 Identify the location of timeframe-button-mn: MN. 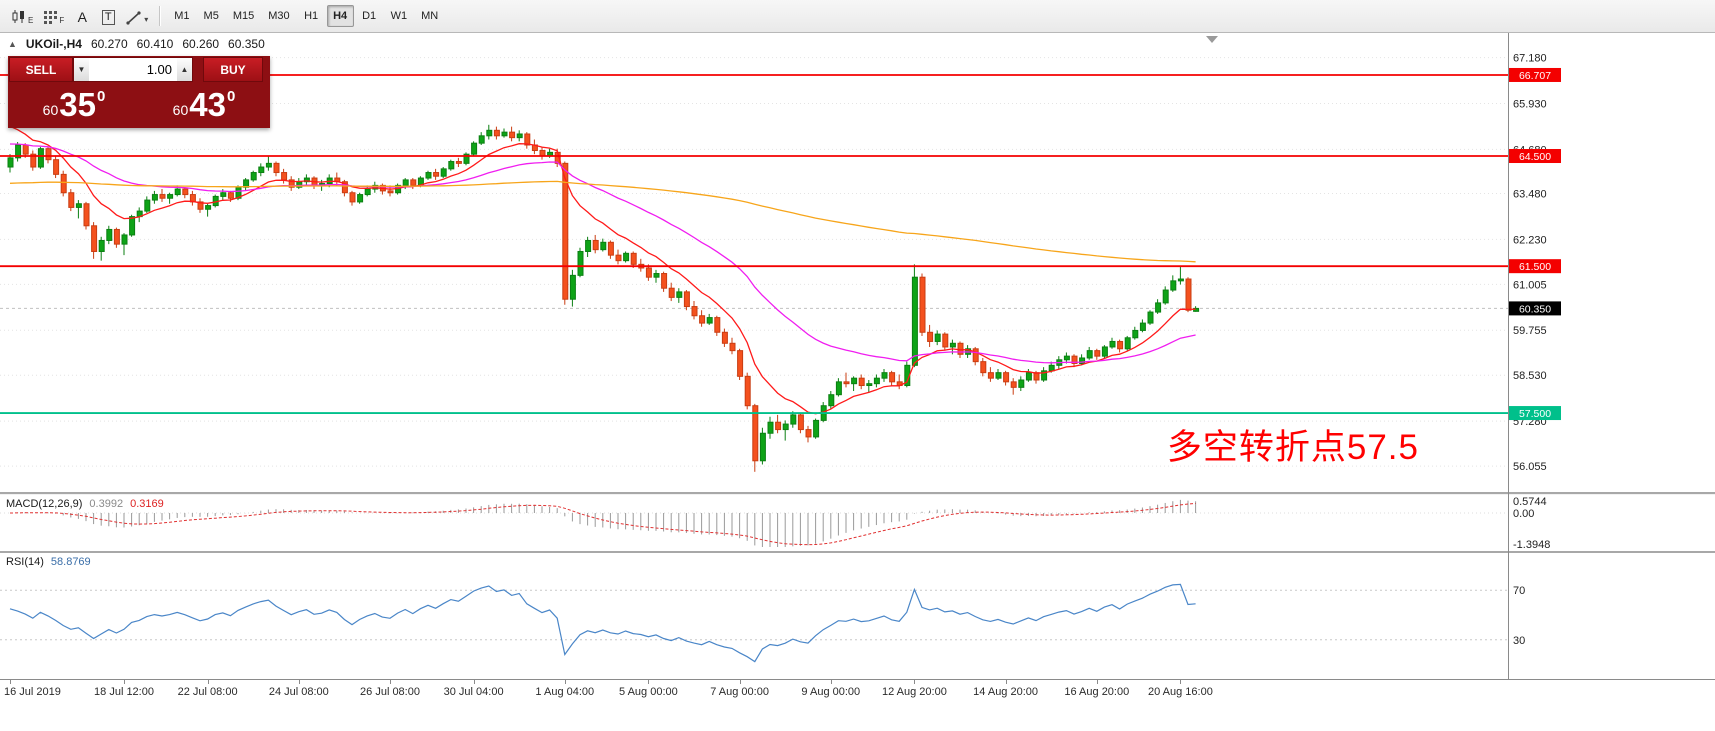
(429, 16).